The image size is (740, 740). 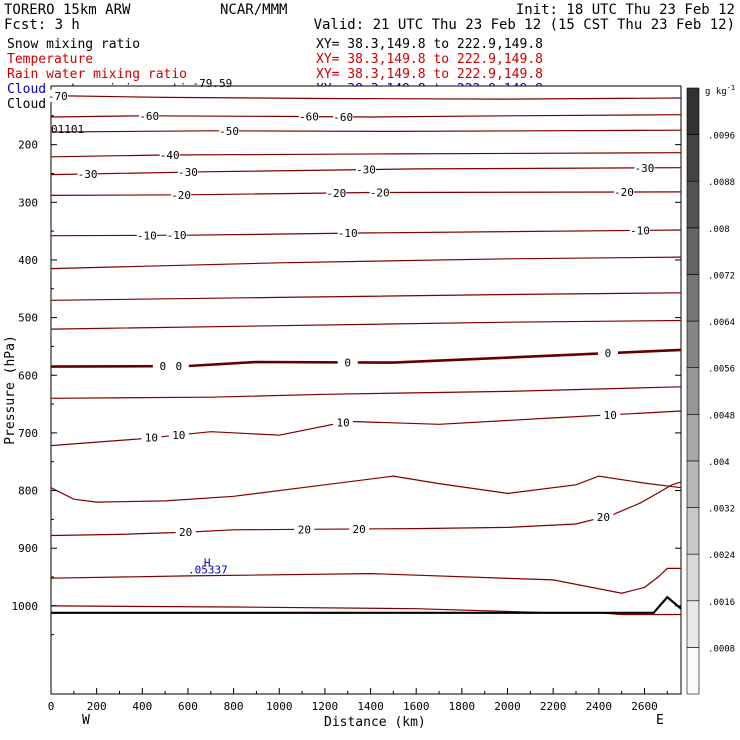 I want to click on y-tick-label: 500, so click(x=28, y=318).